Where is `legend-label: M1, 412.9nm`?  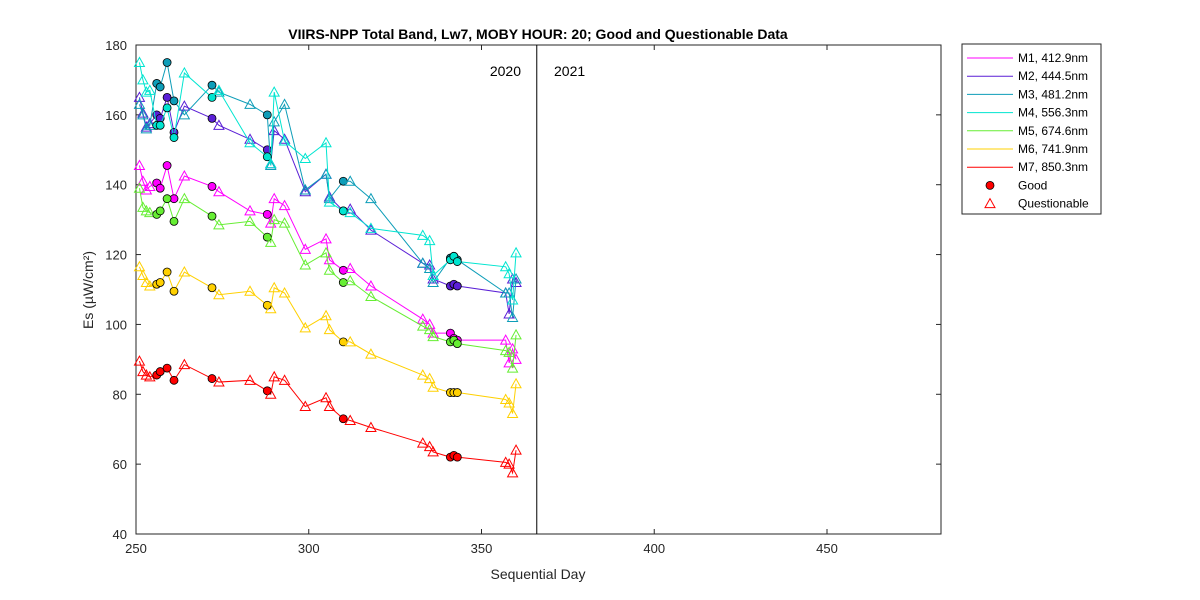 legend-label: M1, 412.9nm is located at coordinates (1053, 58).